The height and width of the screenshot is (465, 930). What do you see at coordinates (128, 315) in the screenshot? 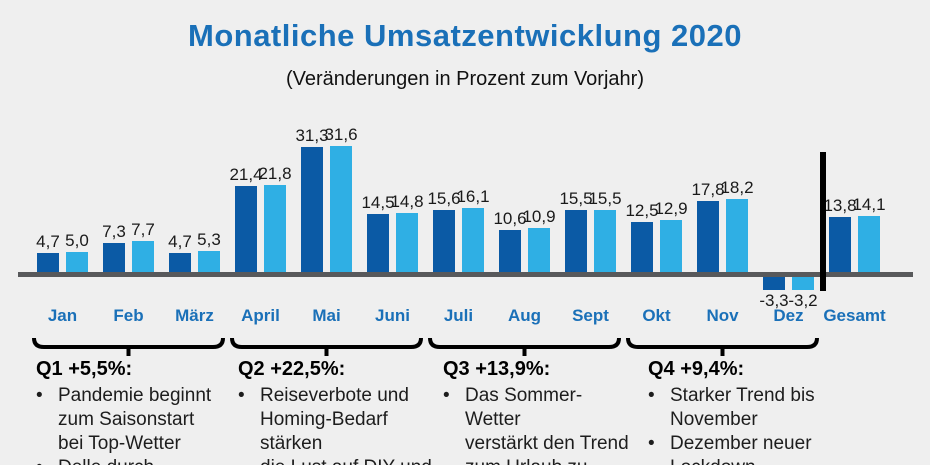
I see `month-label-feb: Feb` at bounding box center [128, 315].